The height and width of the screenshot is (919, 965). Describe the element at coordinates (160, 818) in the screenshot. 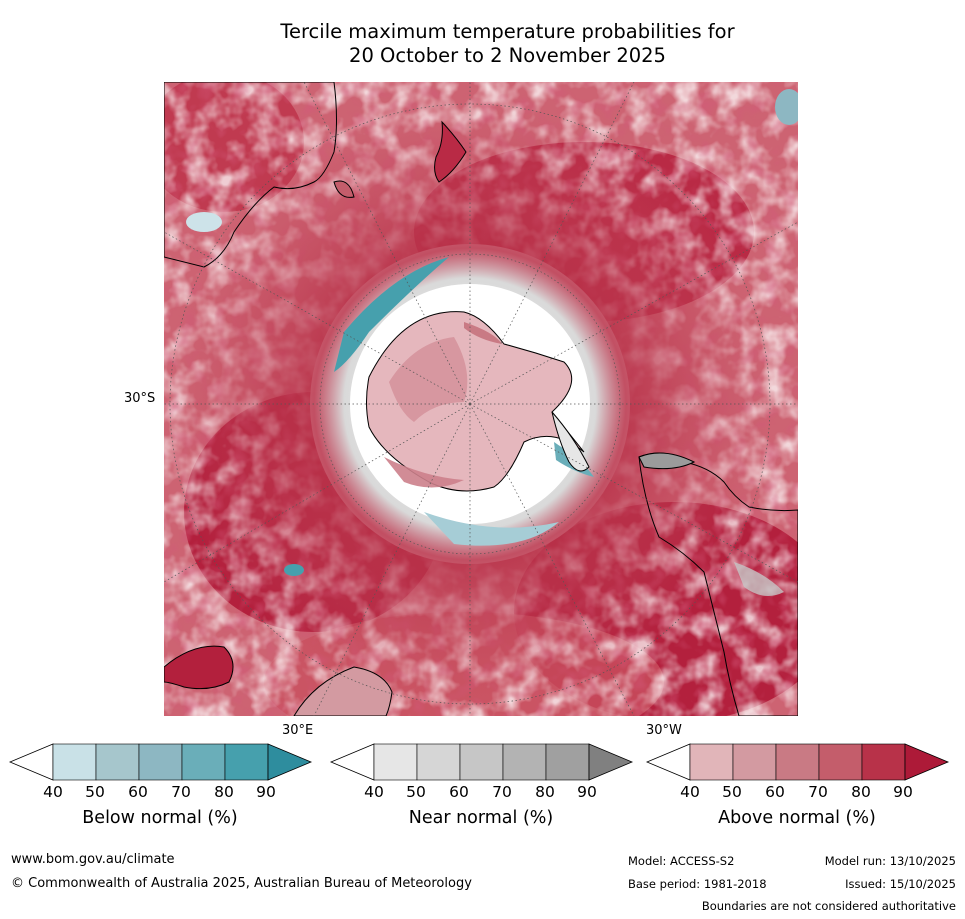

I see `colorbar-label-below: Below normal (%)` at that location.